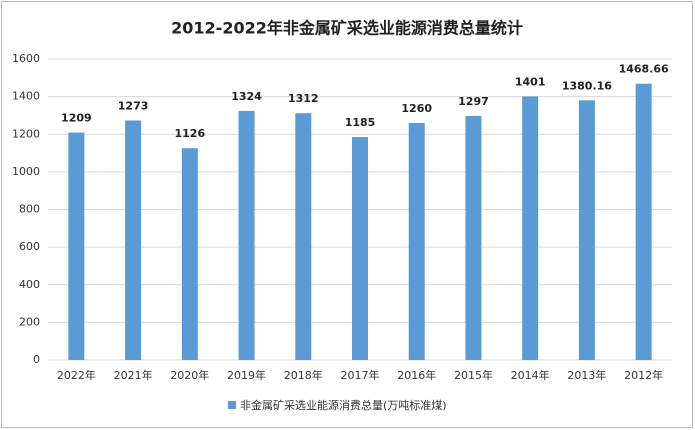  I want to click on value-label: 1324, so click(246, 96).